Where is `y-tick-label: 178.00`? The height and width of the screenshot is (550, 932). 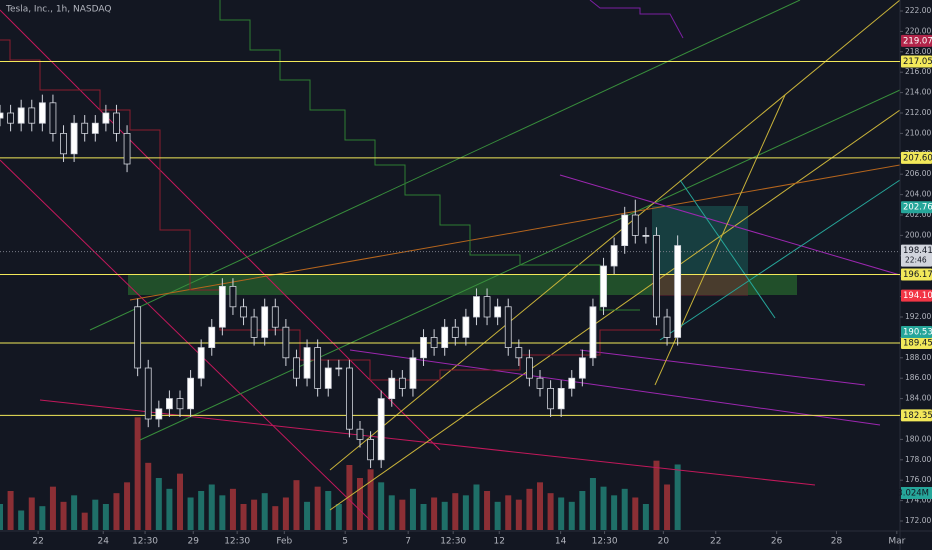
y-tick-label: 178.00 is located at coordinates (918, 459).